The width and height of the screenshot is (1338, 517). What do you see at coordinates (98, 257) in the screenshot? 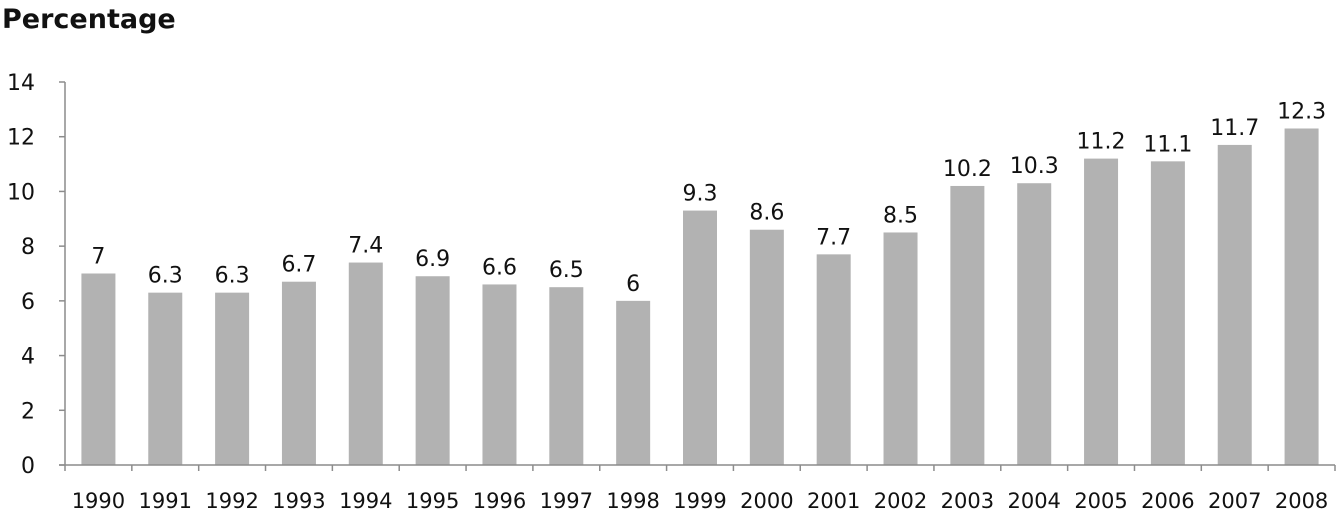
I see `data-label: 7` at bounding box center [98, 257].